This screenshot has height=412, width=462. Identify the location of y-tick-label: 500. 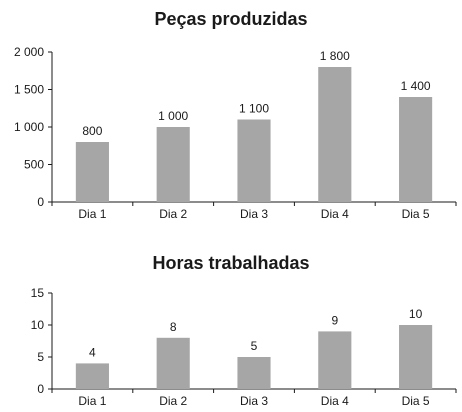
(34, 165).